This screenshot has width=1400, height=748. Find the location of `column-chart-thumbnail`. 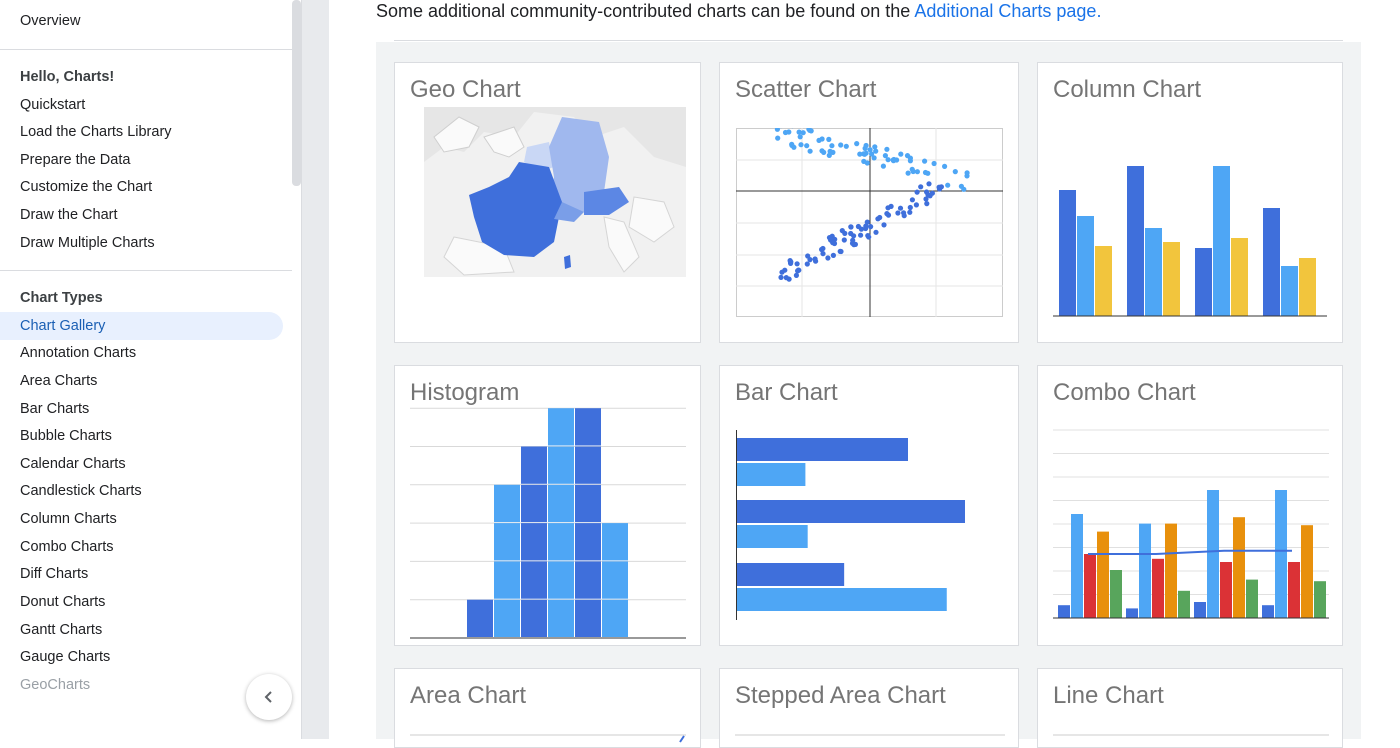

column-chart-thumbnail is located at coordinates (1191, 240).